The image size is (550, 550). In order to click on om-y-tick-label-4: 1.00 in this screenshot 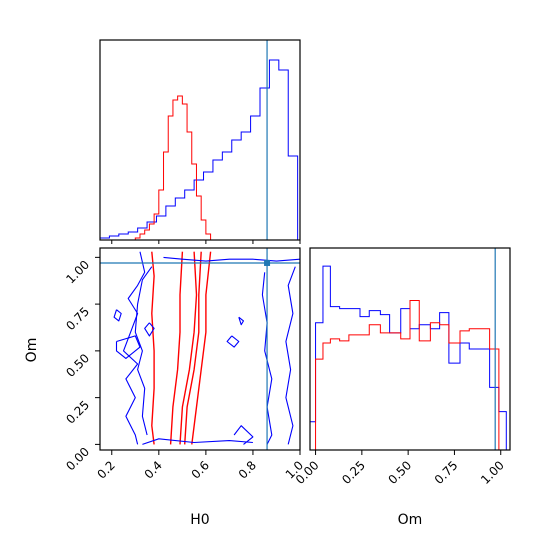, I will do `click(77, 272)`.